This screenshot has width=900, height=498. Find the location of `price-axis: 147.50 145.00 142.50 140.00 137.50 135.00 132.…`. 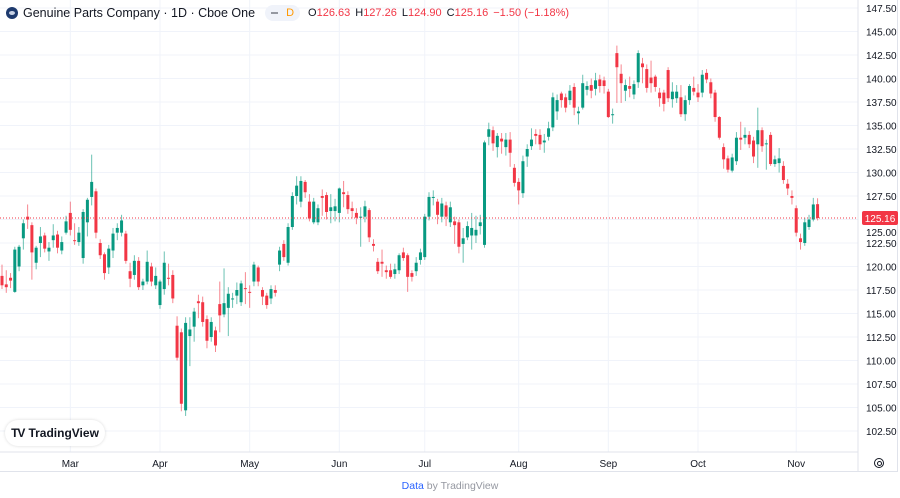

price-axis: 147.50 145.00 142.50 140.00 137.50 135.00 132.… is located at coordinates (881, 221).